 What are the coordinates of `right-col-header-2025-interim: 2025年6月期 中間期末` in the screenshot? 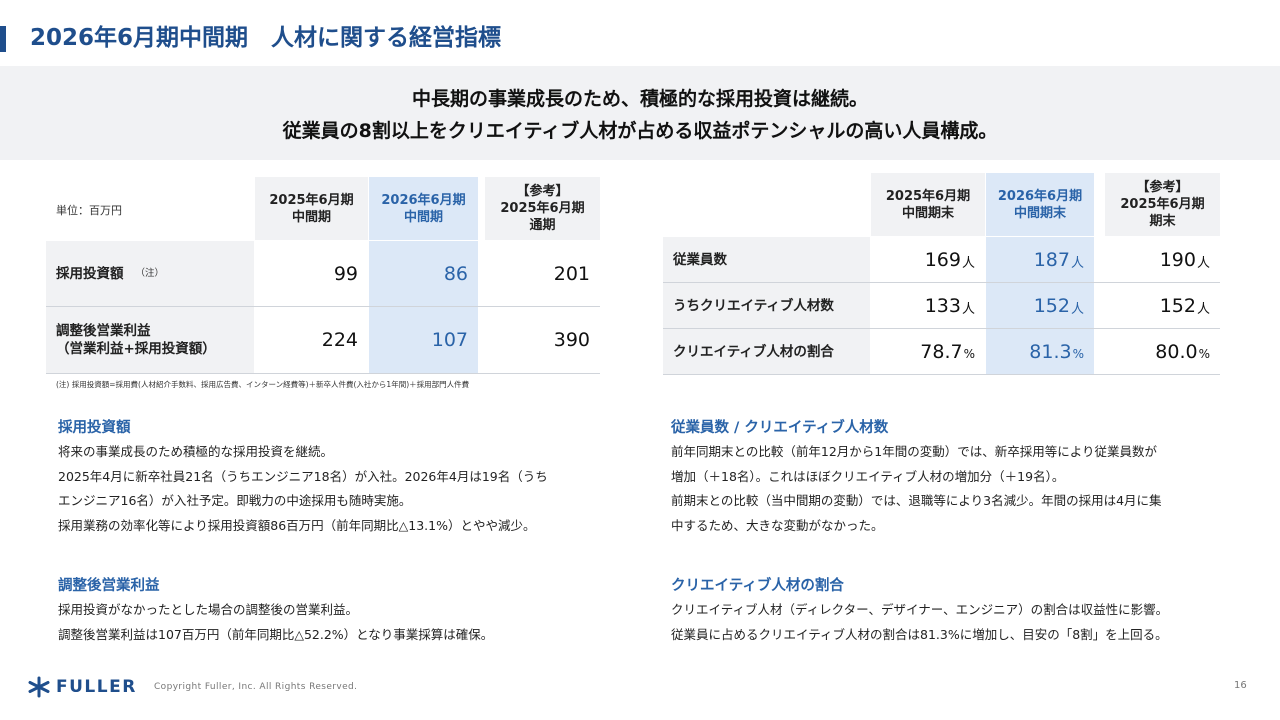 It's located at (928, 204).